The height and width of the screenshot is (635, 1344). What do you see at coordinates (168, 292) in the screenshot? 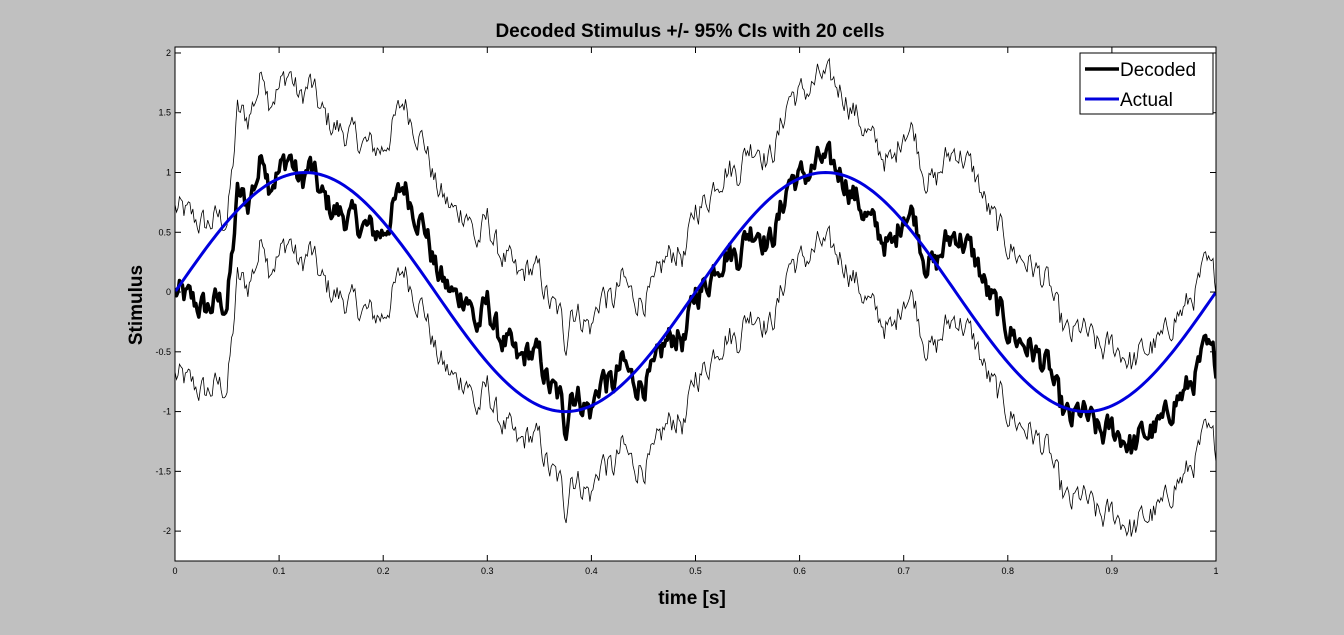
I see `y-tick-label: 0` at bounding box center [168, 292].